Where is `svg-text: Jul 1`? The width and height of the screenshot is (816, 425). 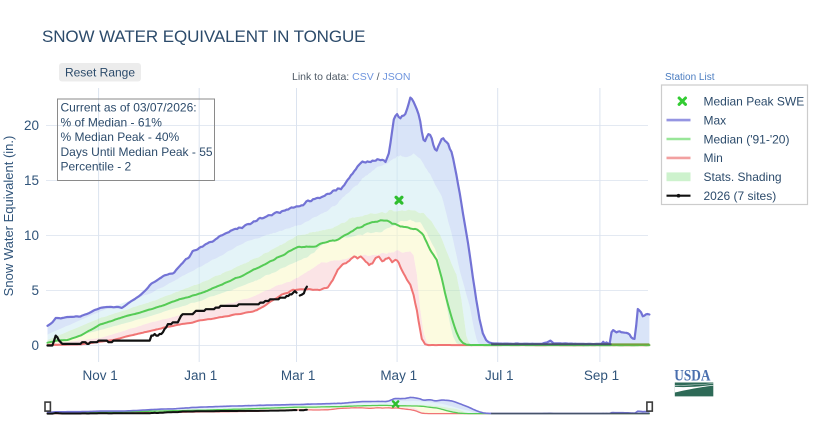 svg-text: Jul 1 is located at coordinates (499, 375).